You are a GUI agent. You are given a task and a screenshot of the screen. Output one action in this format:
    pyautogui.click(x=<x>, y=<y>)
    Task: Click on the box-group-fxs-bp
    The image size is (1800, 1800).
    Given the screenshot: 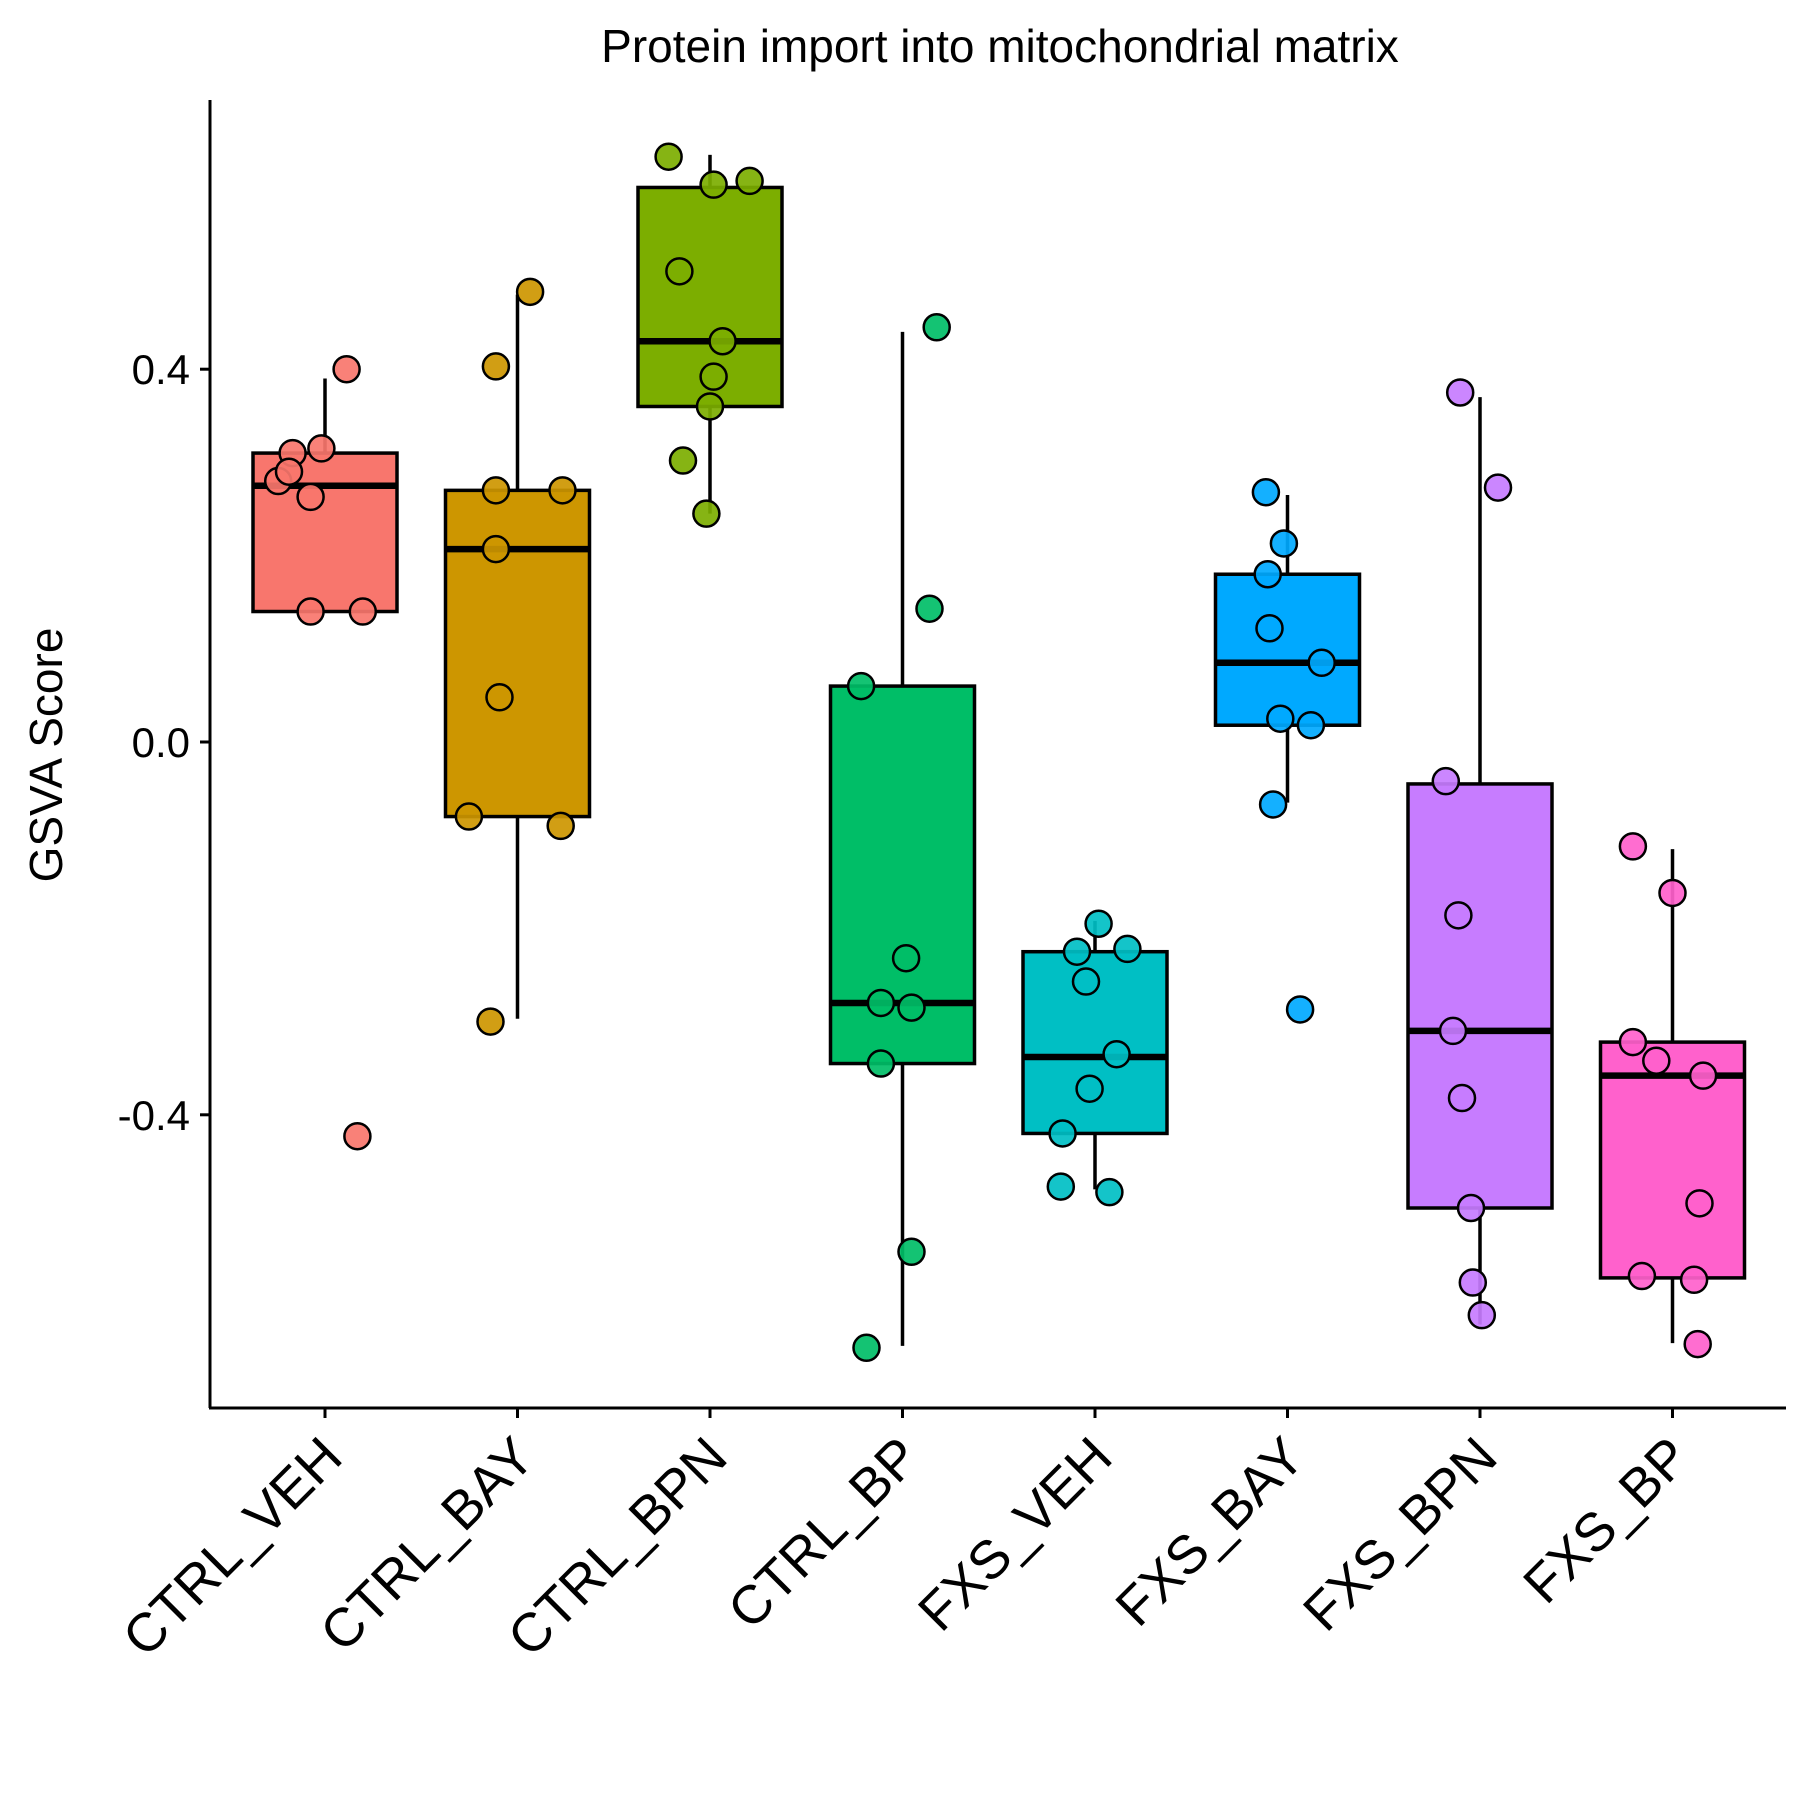 What is the action you would take?
    pyautogui.click(x=1672, y=1095)
    